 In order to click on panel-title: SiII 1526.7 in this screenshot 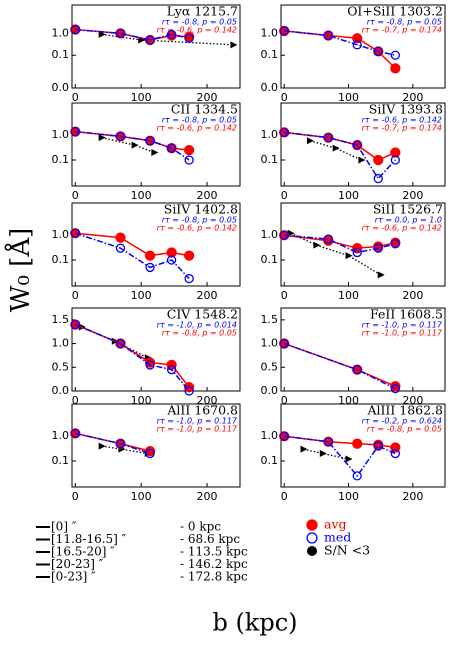, I will do `click(408, 209)`.